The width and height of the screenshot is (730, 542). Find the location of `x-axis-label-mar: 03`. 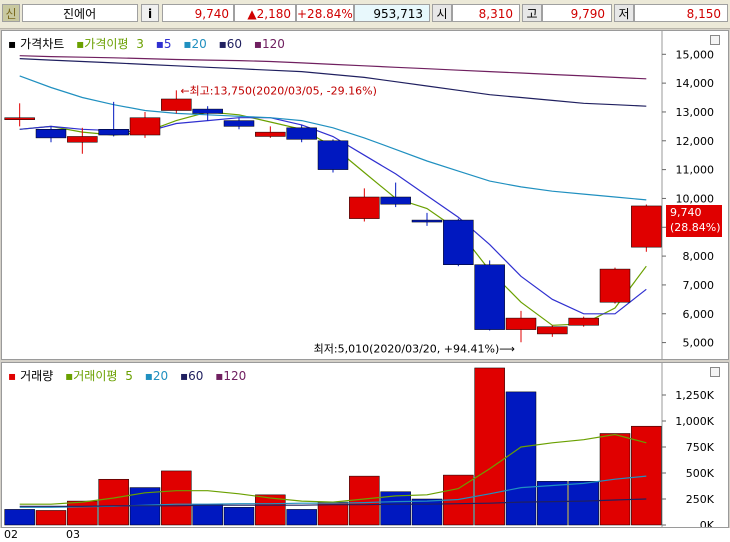

x-axis-label-mar: 03 is located at coordinates (73, 534).